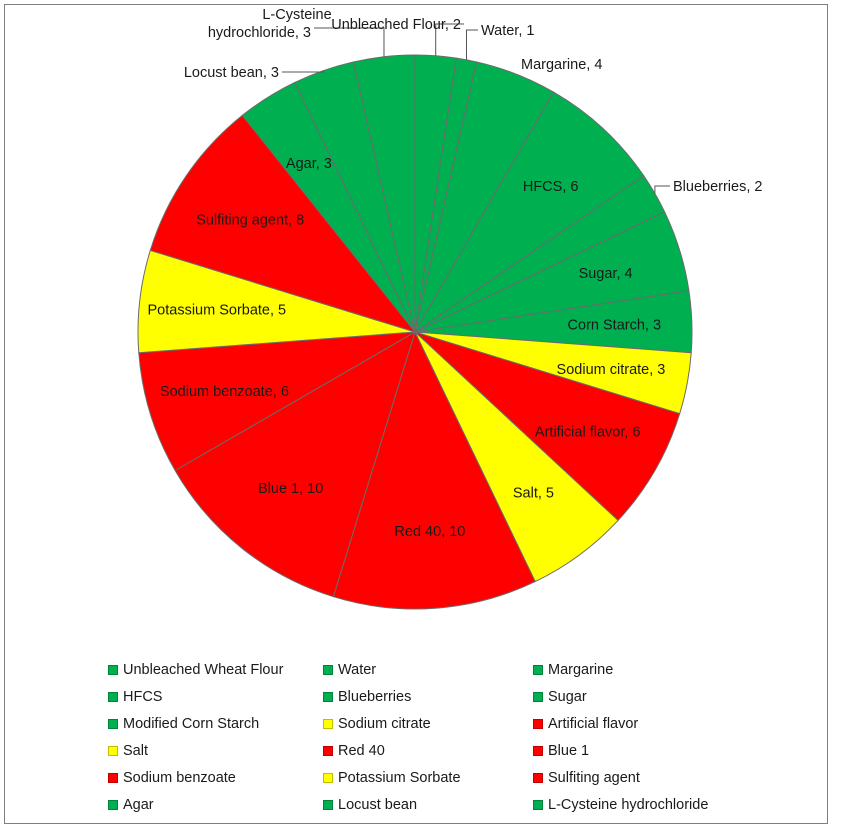 The image size is (842, 838). Describe the element at coordinates (384, 193) in the screenshot. I see `pie-slice-l-cysteine-hydrochloride` at that location.